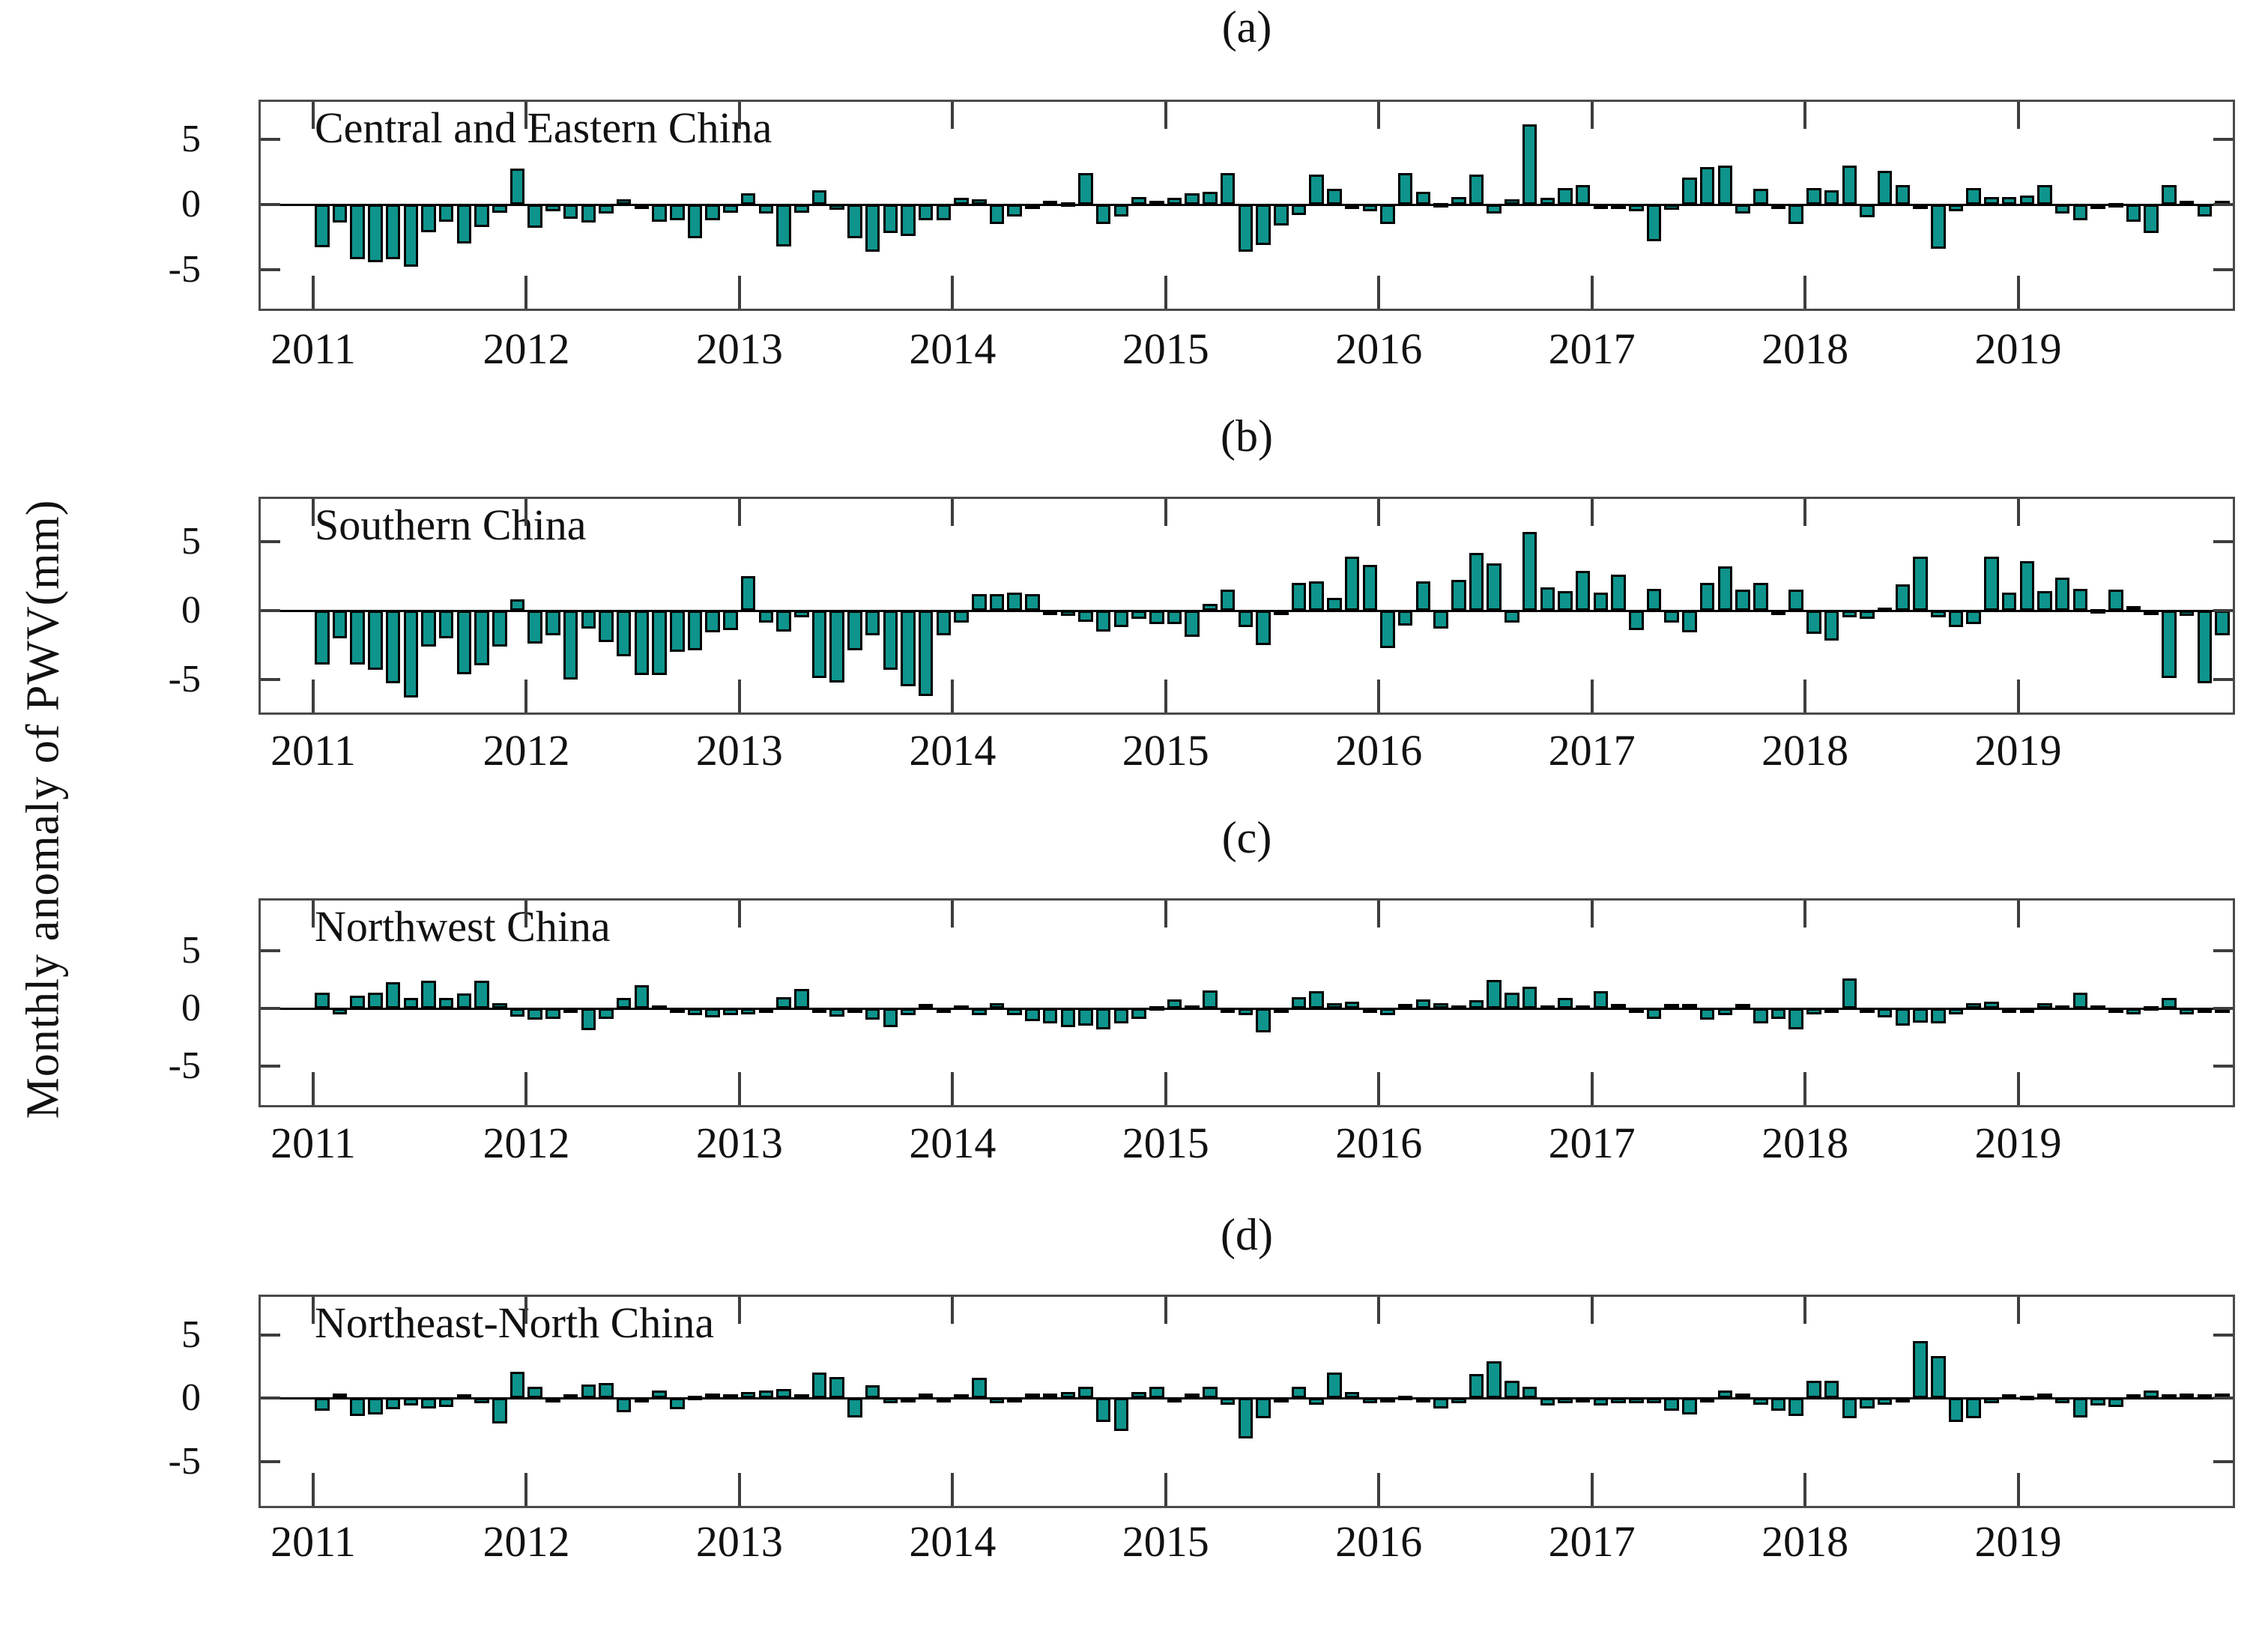 The width and height of the screenshot is (2268, 1631). What do you see at coordinates (313, 1542) in the screenshot?
I see `year-label: 2011` at bounding box center [313, 1542].